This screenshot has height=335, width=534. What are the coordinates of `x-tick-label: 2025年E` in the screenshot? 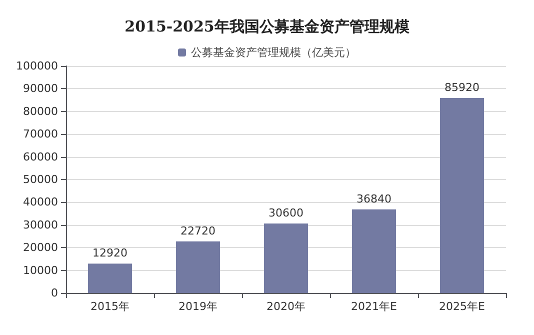 It's located at (462, 306).